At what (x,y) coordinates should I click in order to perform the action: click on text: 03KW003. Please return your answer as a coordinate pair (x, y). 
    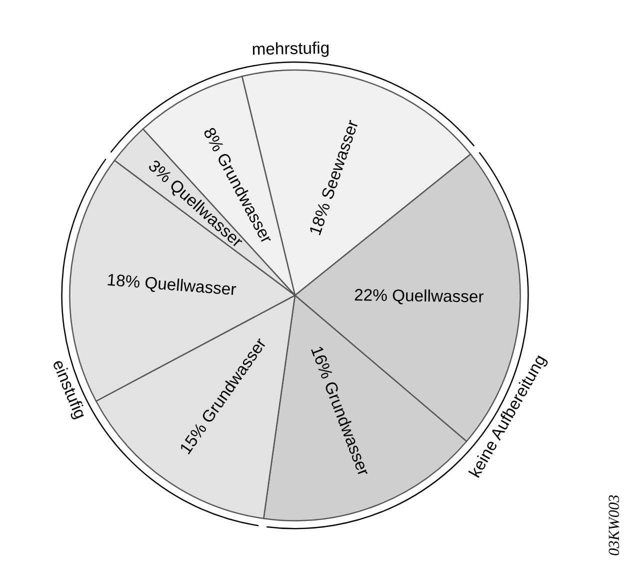
    Looking at the image, I should click on (614, 525).